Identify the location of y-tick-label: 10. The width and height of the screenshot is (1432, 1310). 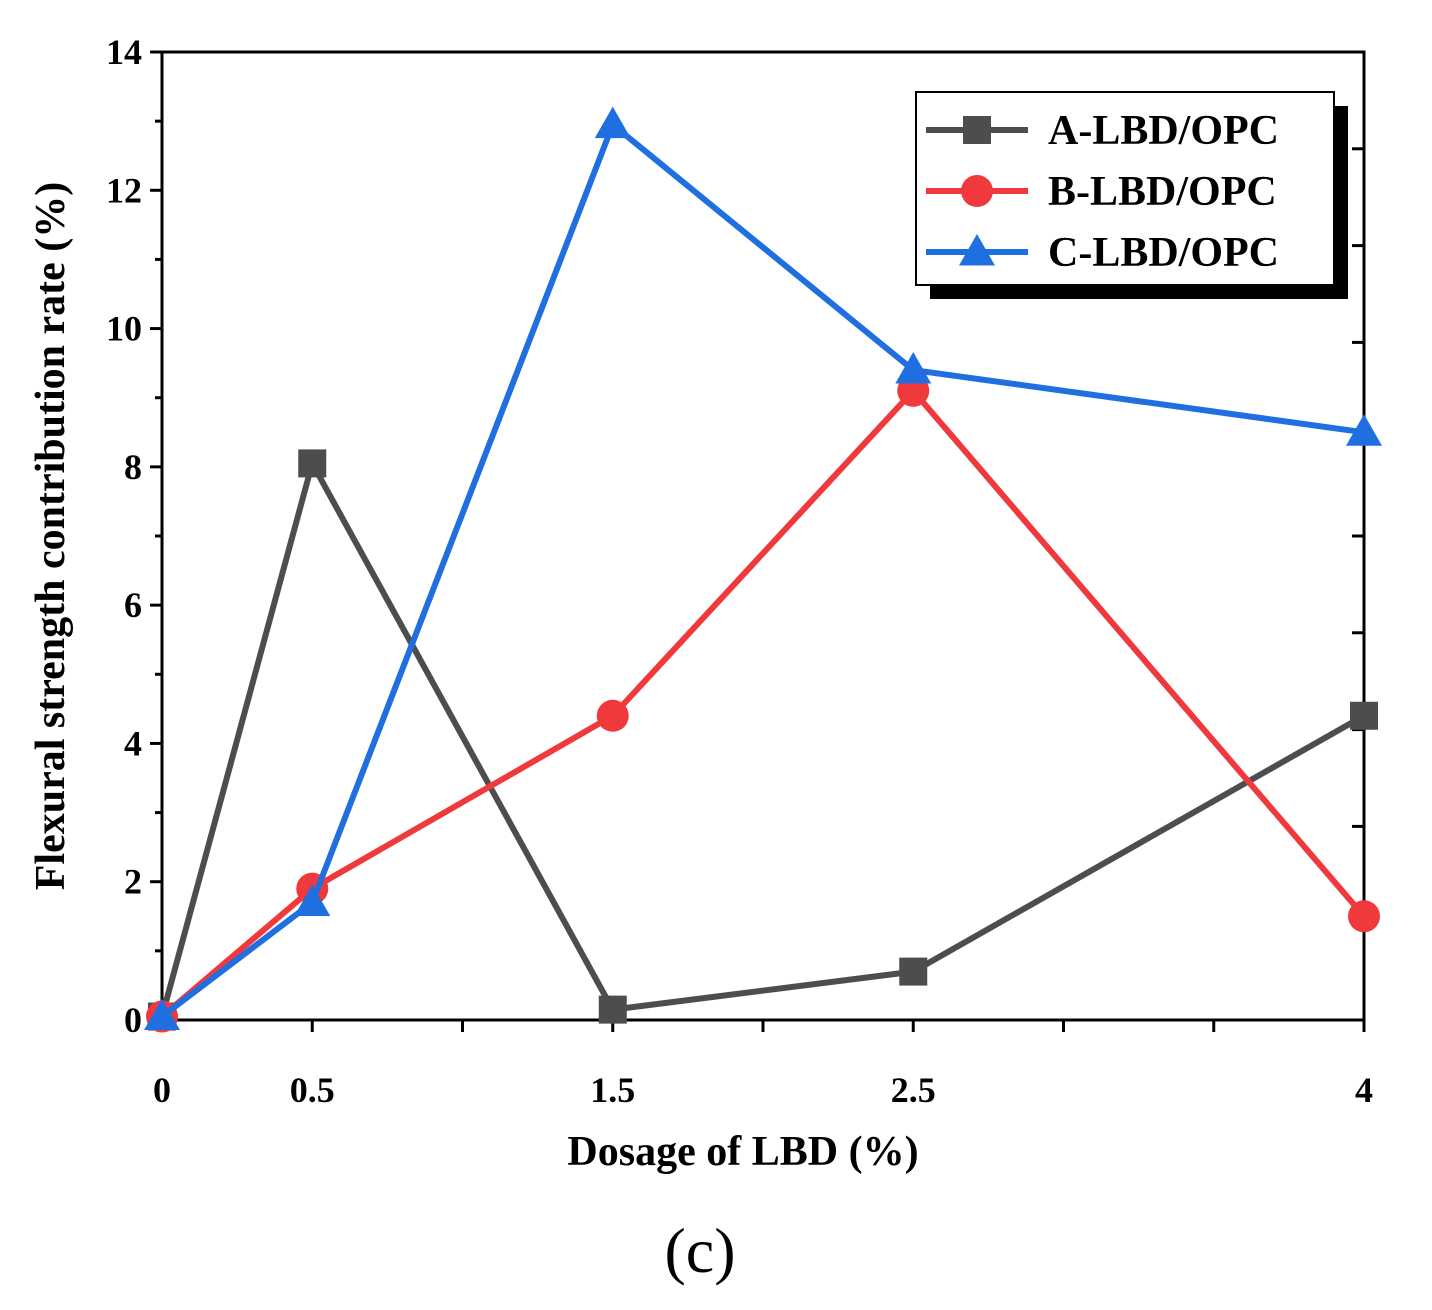
(124, 329).